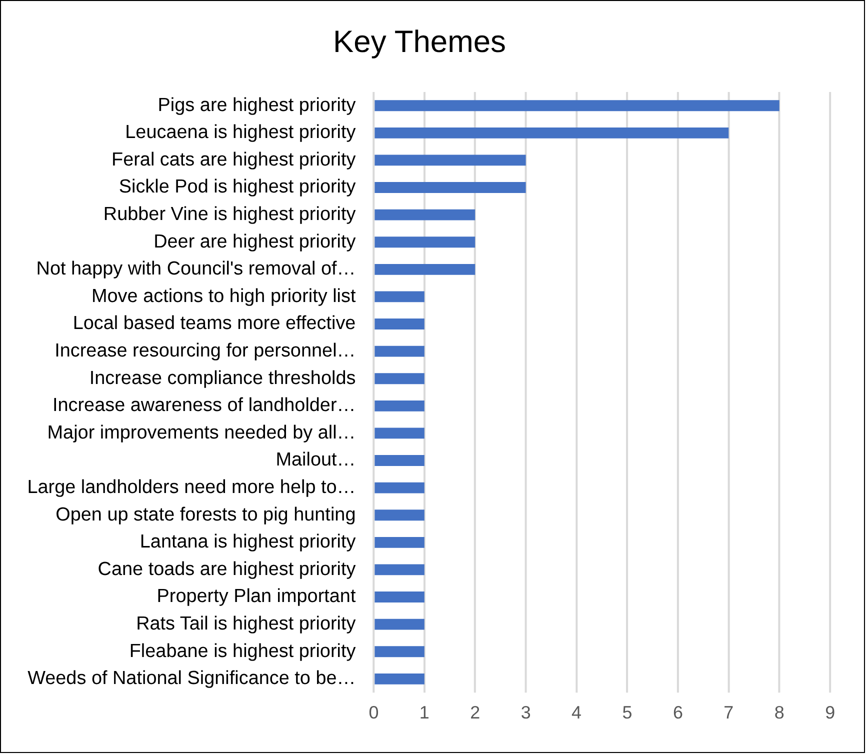 This screenshot has width=867, height=755. Describe the element at coordinates (214, 323) in the screenshot. I see `y-tick-label: Local based teams more effective` at that location.